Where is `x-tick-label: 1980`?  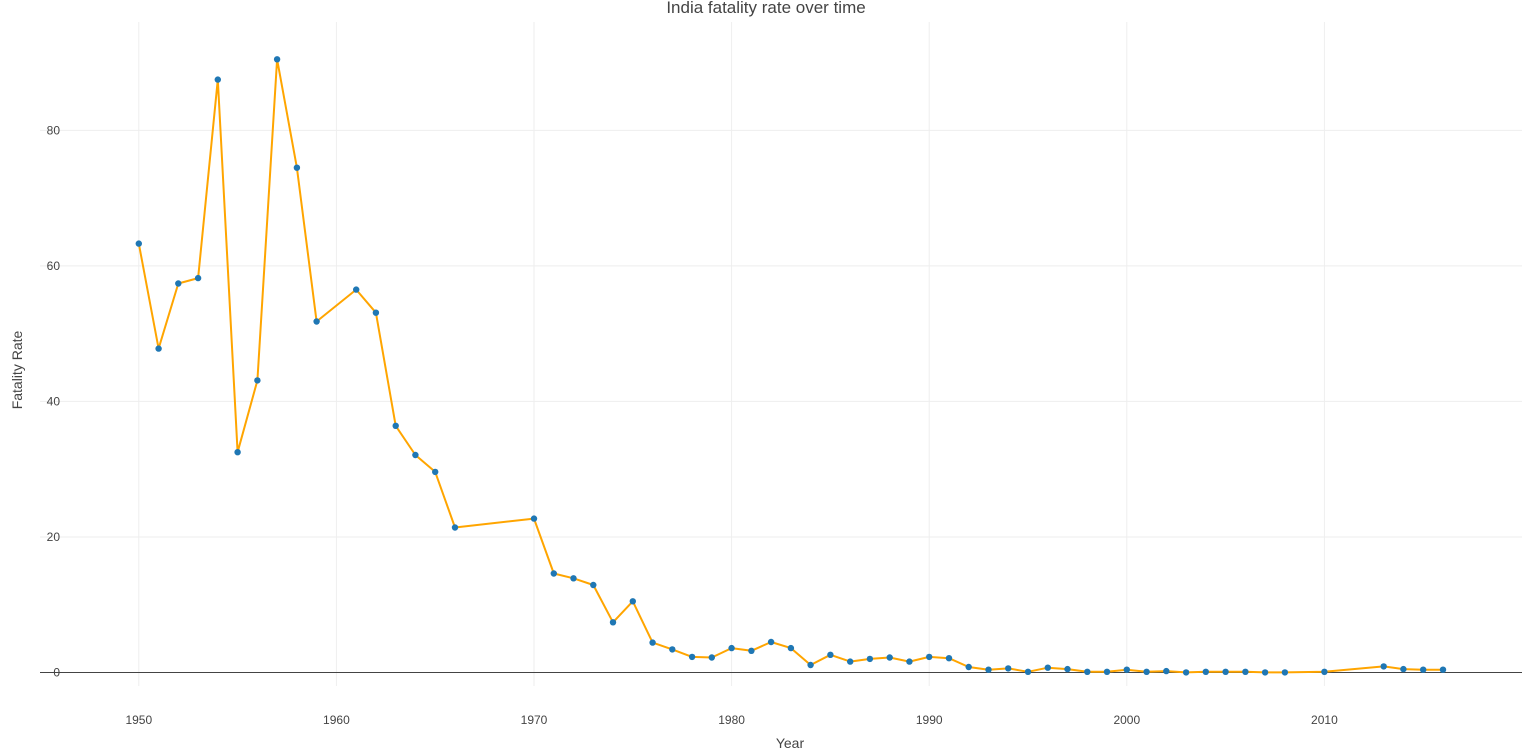
x-tick-label: 1980 is located at coordinates (731, 720).